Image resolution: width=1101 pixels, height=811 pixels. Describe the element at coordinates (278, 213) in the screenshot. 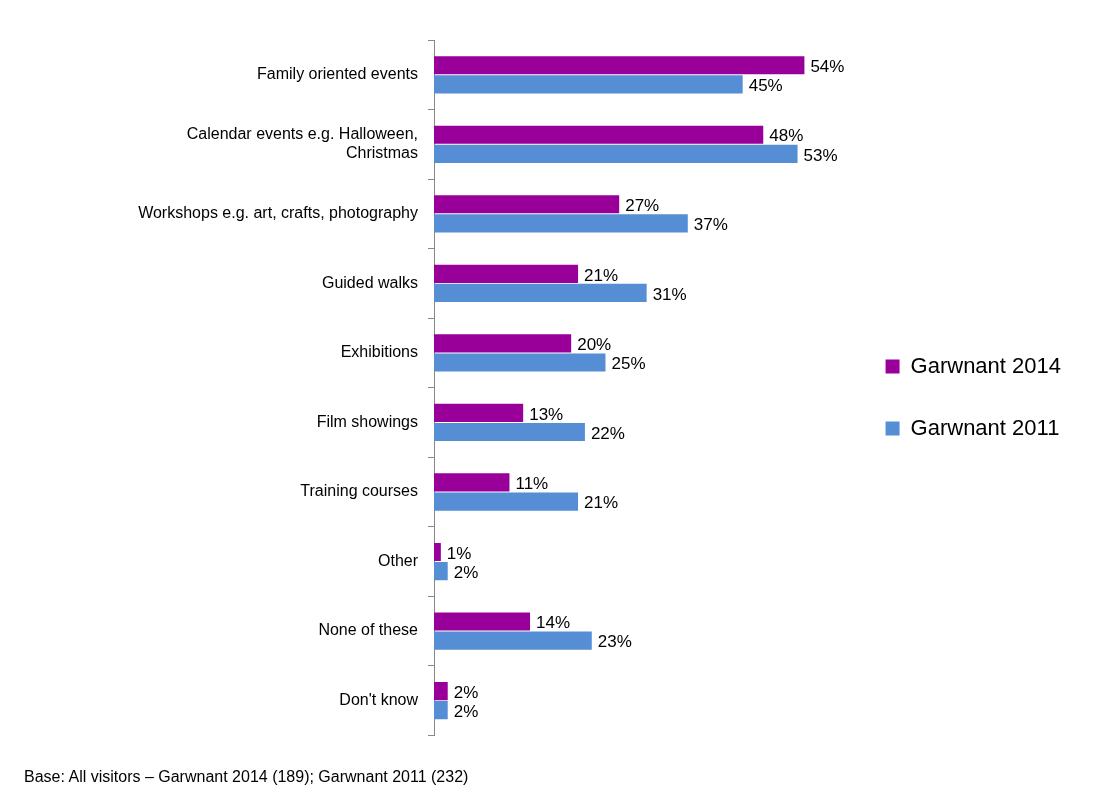

I see `y-tick-label: Workshops e.g. art, crafts, photography` at that location.